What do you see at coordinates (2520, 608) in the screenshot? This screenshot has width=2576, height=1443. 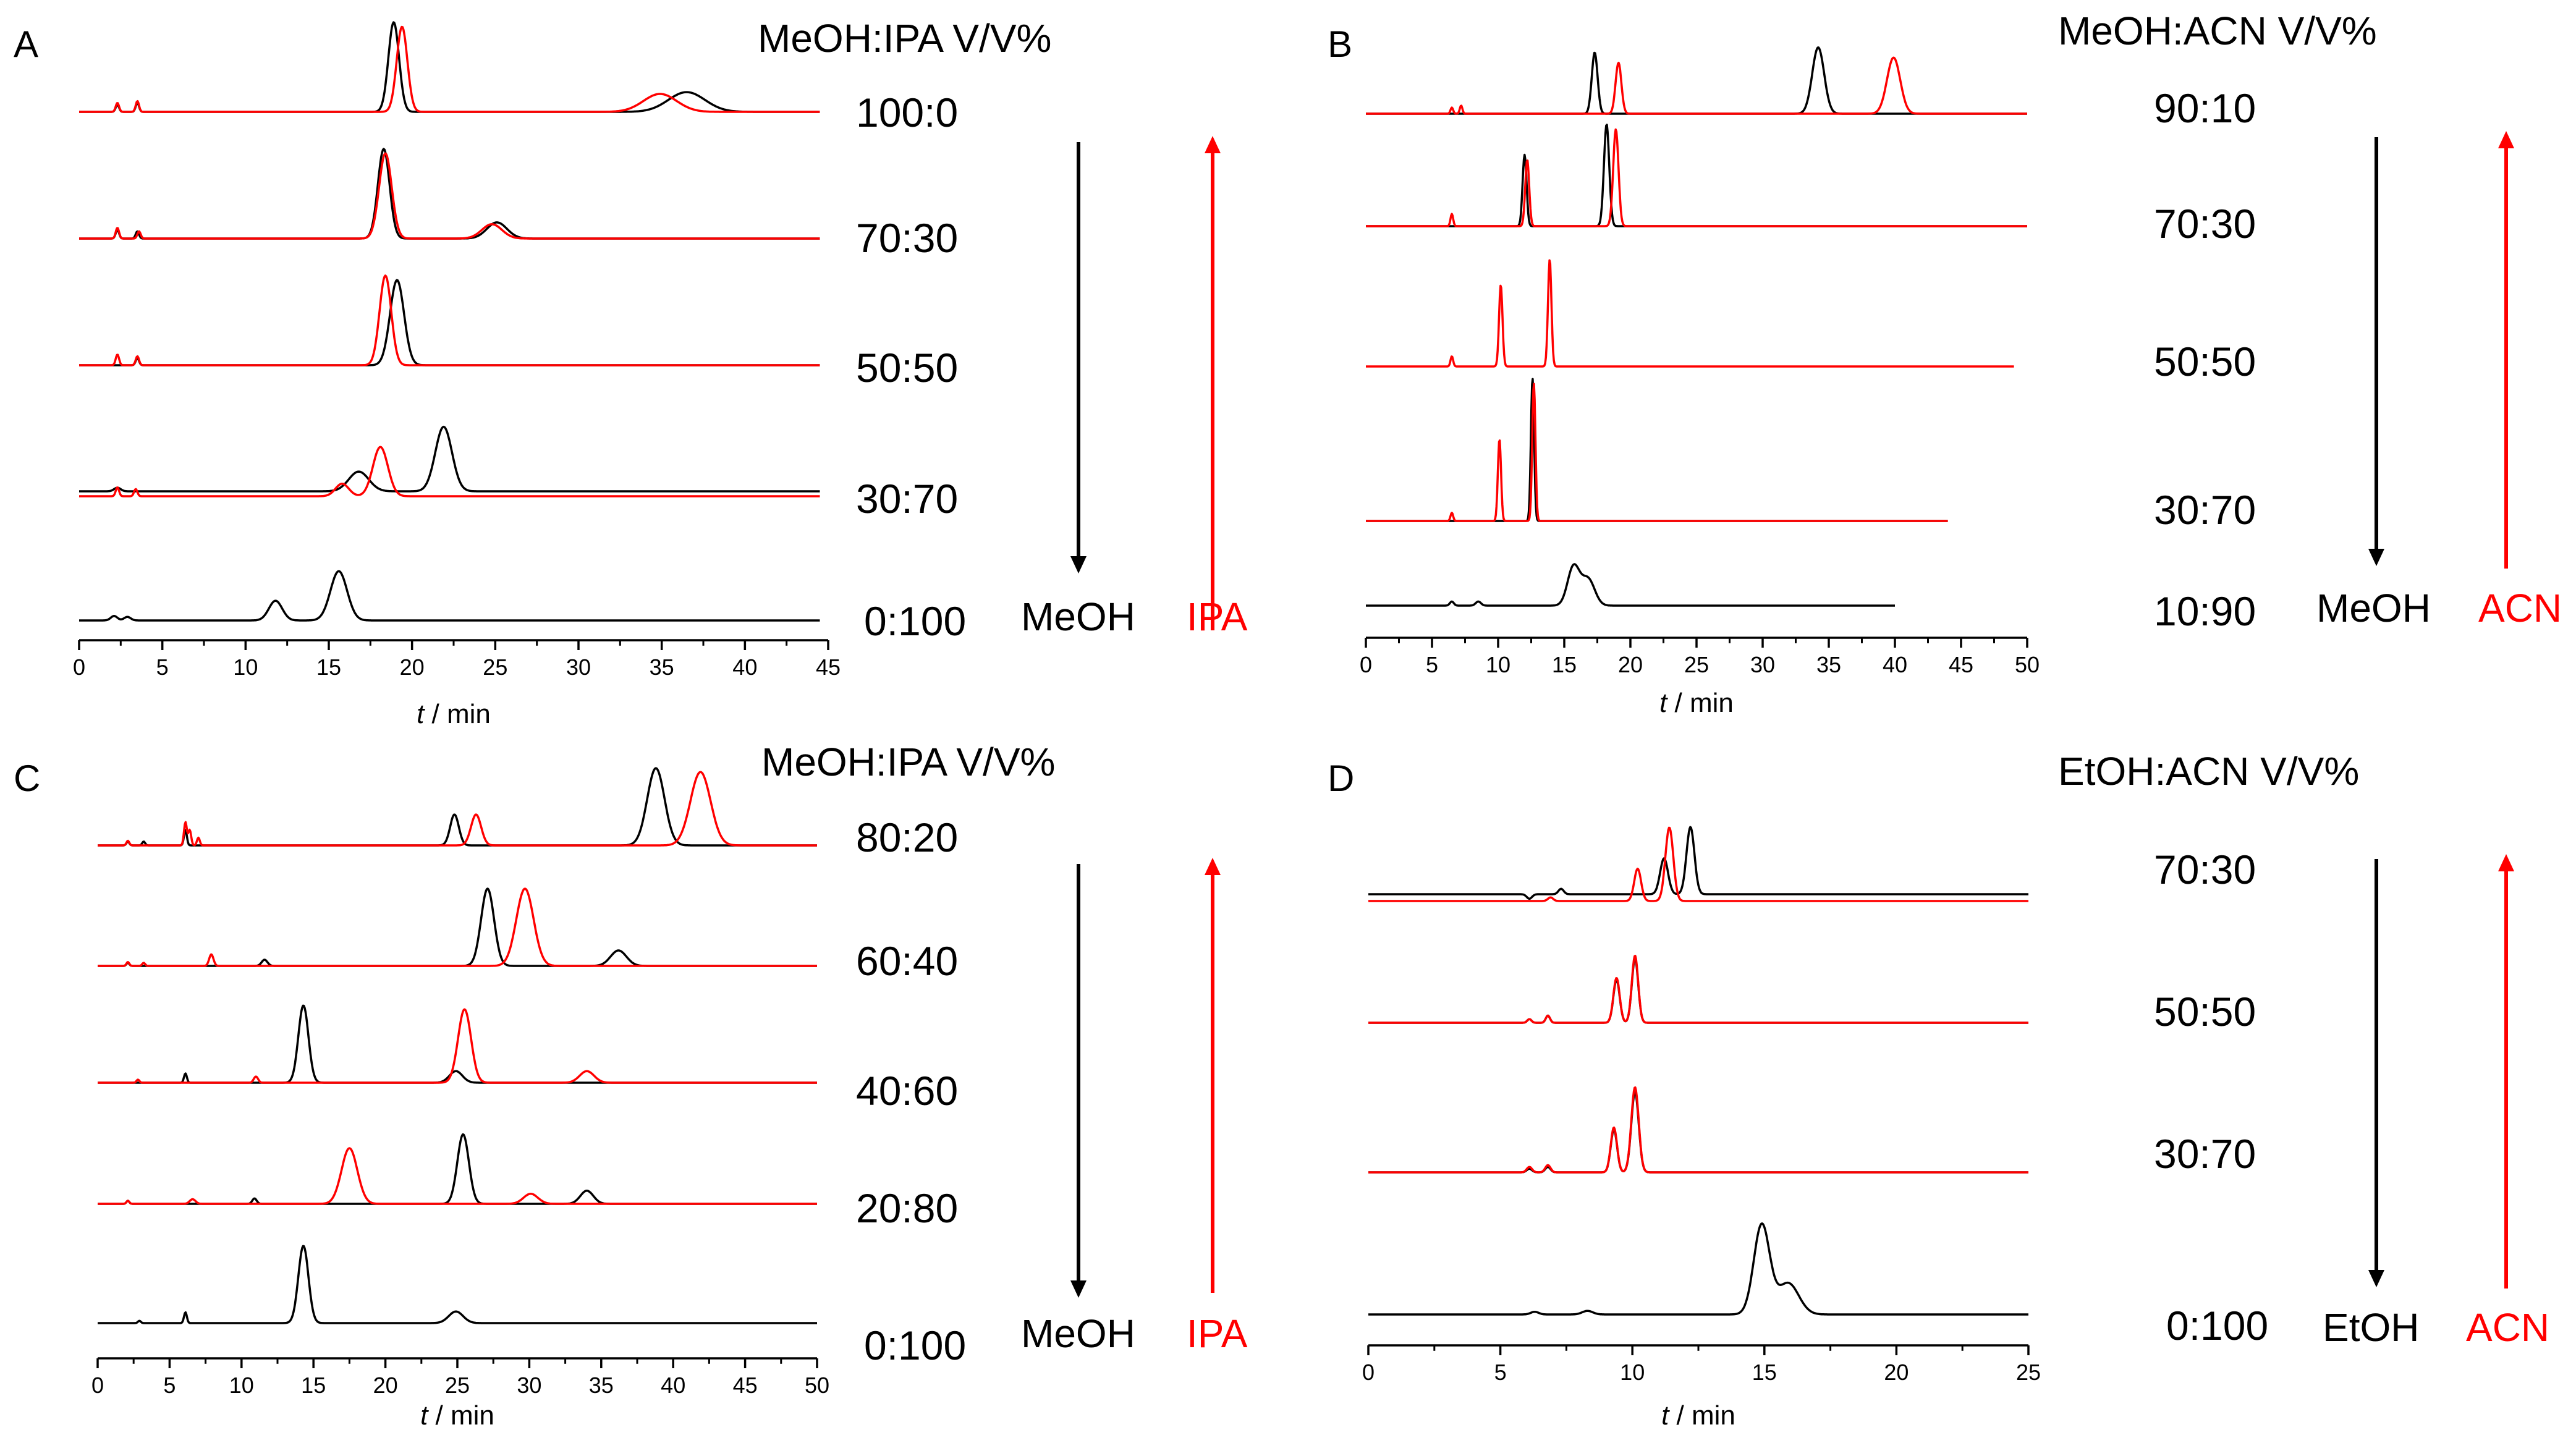 I see `up-label: ACN` at bounding box center [2520, 608].